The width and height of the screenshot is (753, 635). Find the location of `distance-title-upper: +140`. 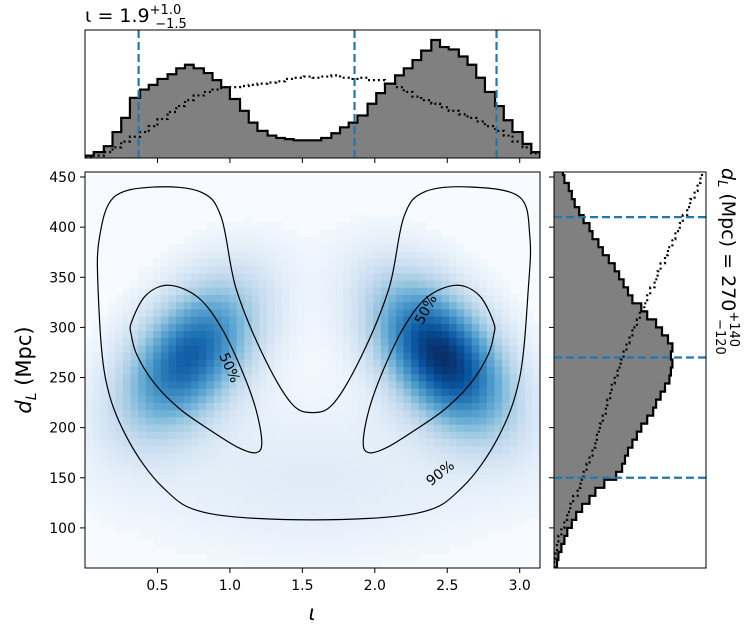

distance-title-upper: +140 is located at coordinates (733, 329).